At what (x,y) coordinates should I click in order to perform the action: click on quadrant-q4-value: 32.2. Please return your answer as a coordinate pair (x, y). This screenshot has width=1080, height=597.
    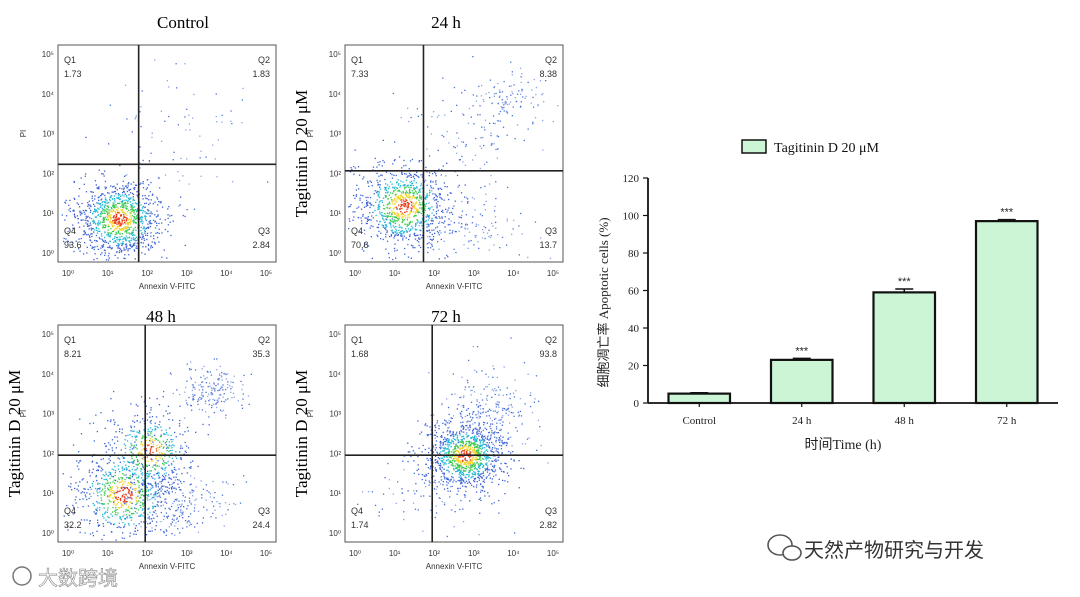
    Looking at the image, I should click on (73, 525).